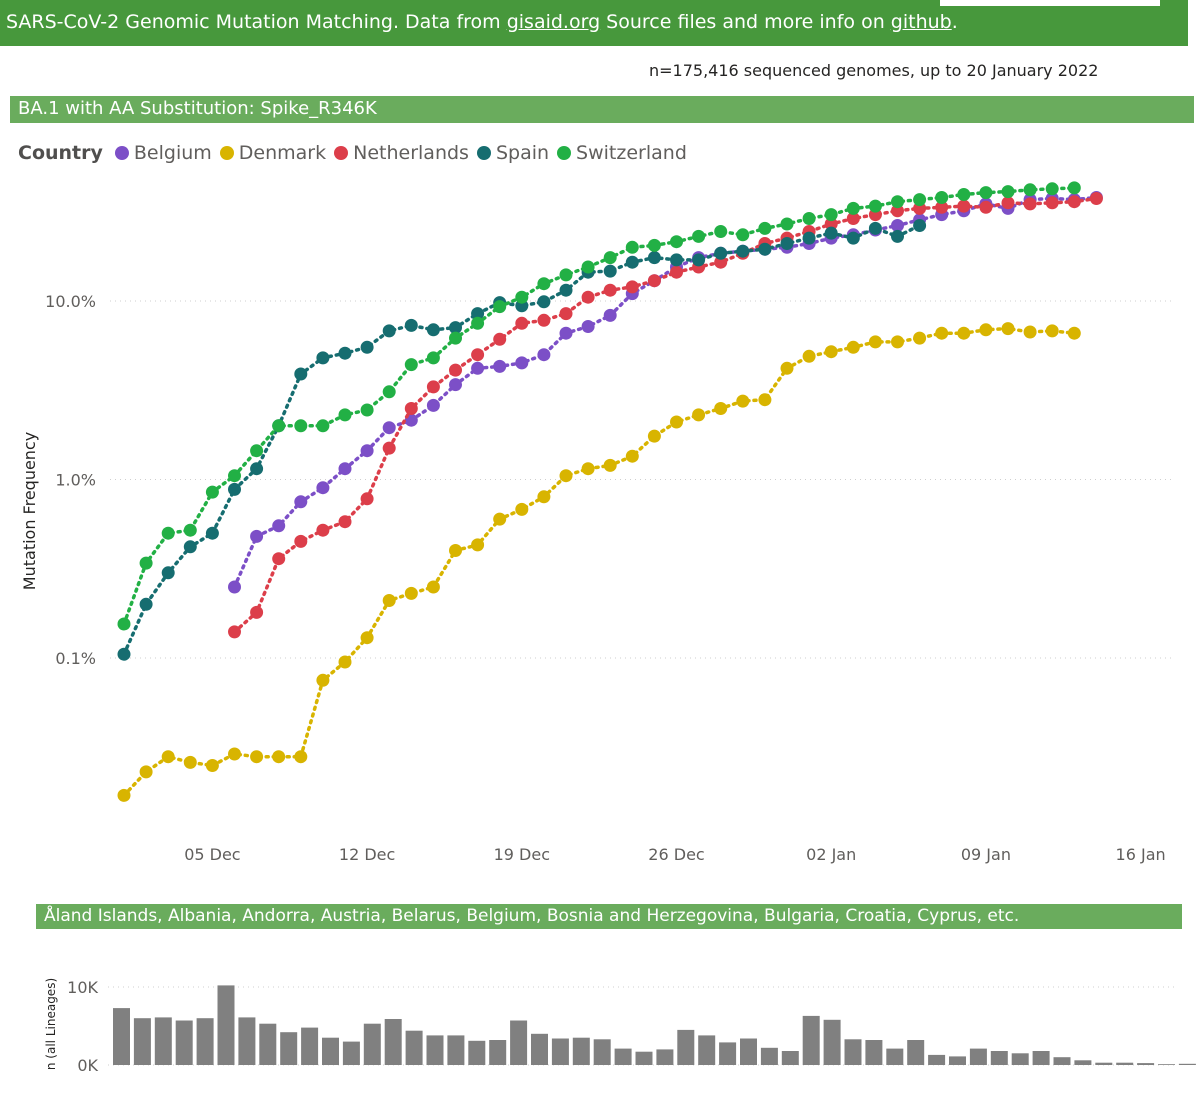  What do you see at coordinates (622, 153) in the screenshot?
I see `legend-item-switzerland: Switzerland` at bounding box center [622, 153].